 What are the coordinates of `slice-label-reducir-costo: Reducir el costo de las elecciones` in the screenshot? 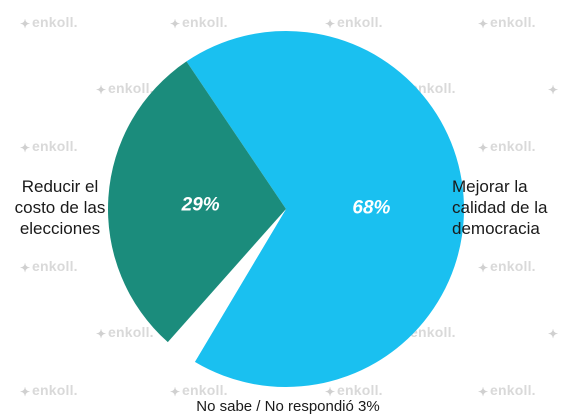 It's located at (60, 207).